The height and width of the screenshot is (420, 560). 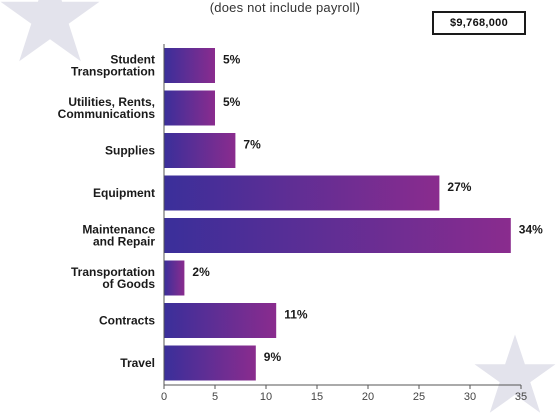 I want to click on x-tick-label: 10, so click(x=266, y=397).